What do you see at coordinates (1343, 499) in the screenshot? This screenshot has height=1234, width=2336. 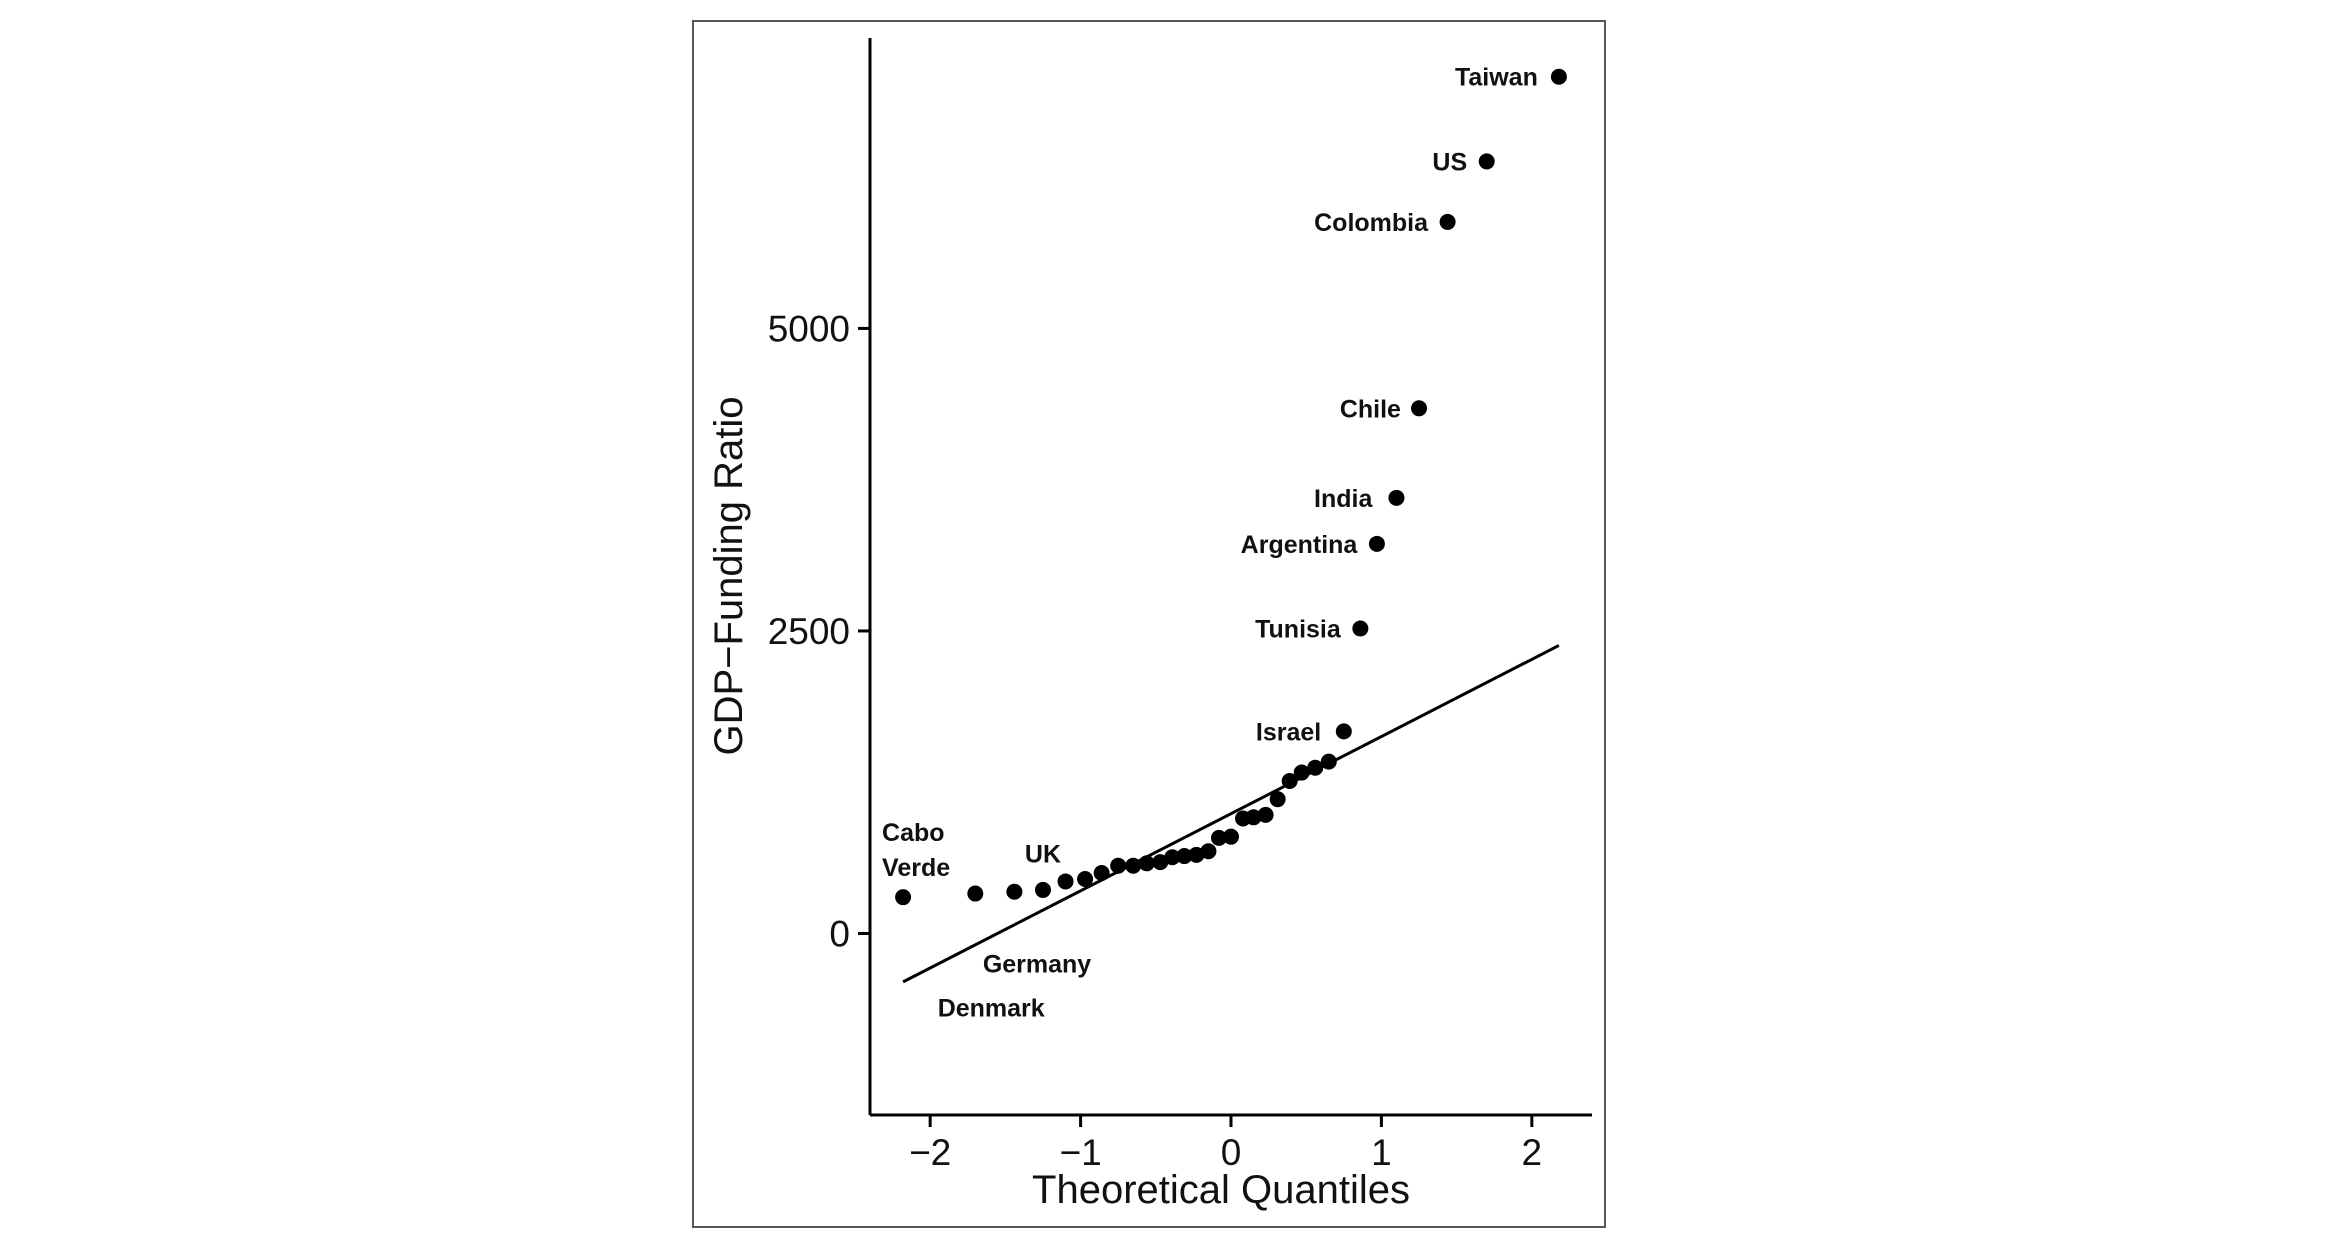 I see `point-label: India` at bounding box center [1343, 499].